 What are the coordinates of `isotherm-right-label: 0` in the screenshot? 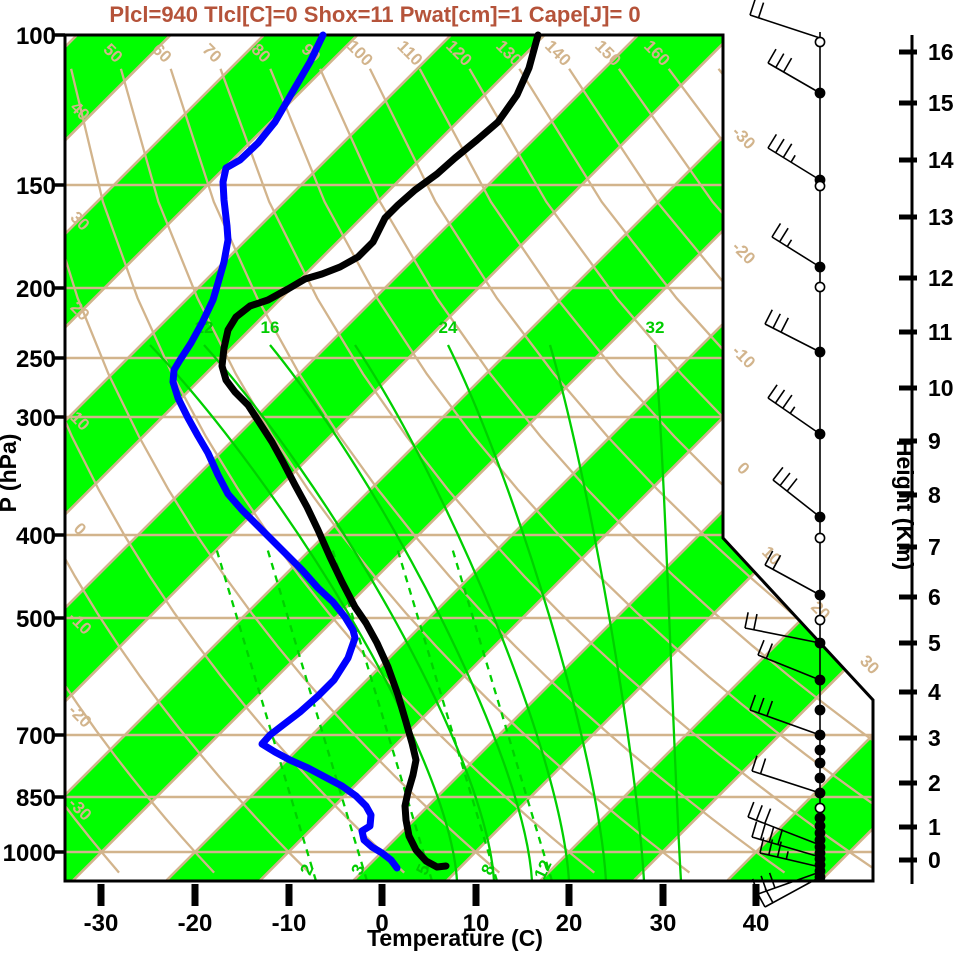 It's located at (743, 468).